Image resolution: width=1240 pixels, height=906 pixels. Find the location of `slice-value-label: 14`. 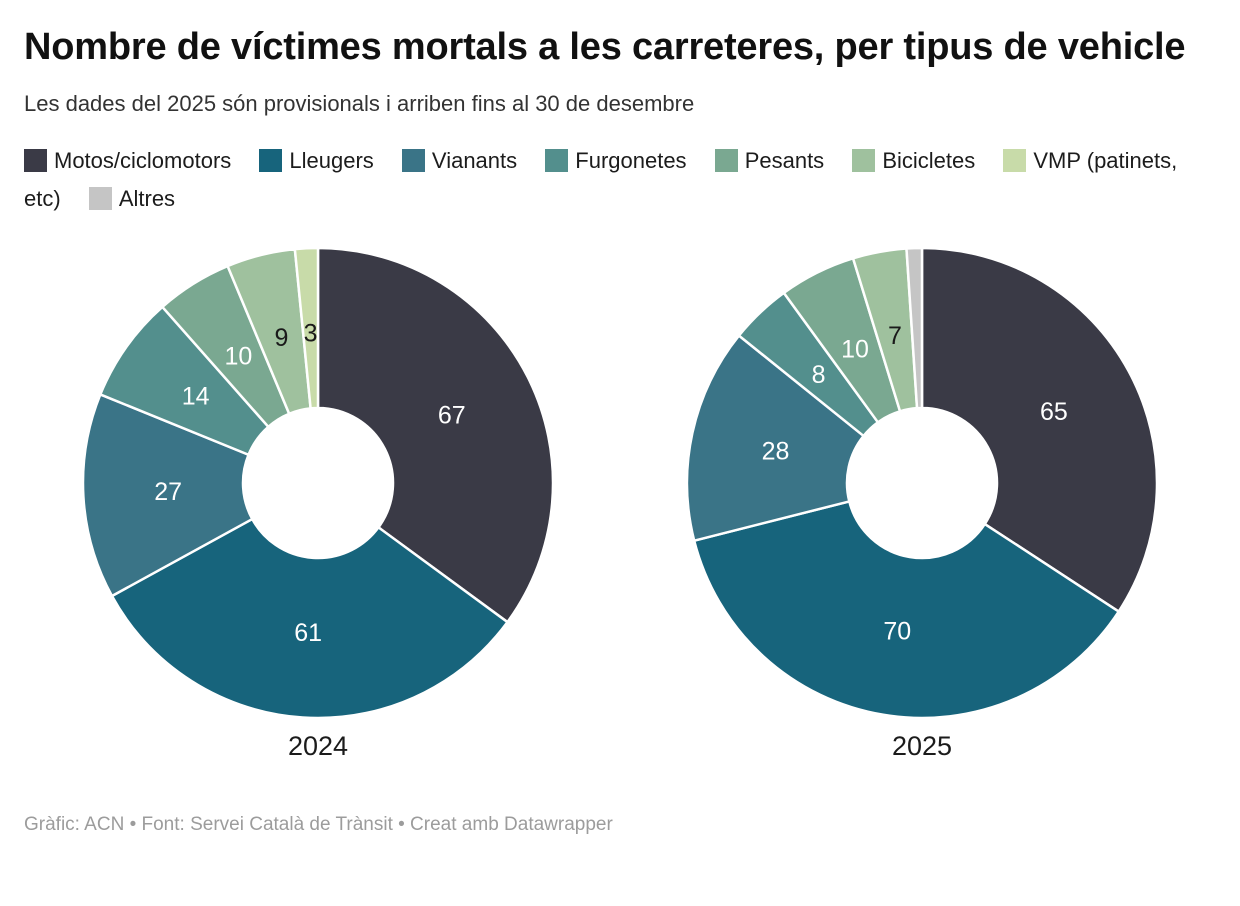

slice-value-label: 14 is located at coordinates (196, 396).